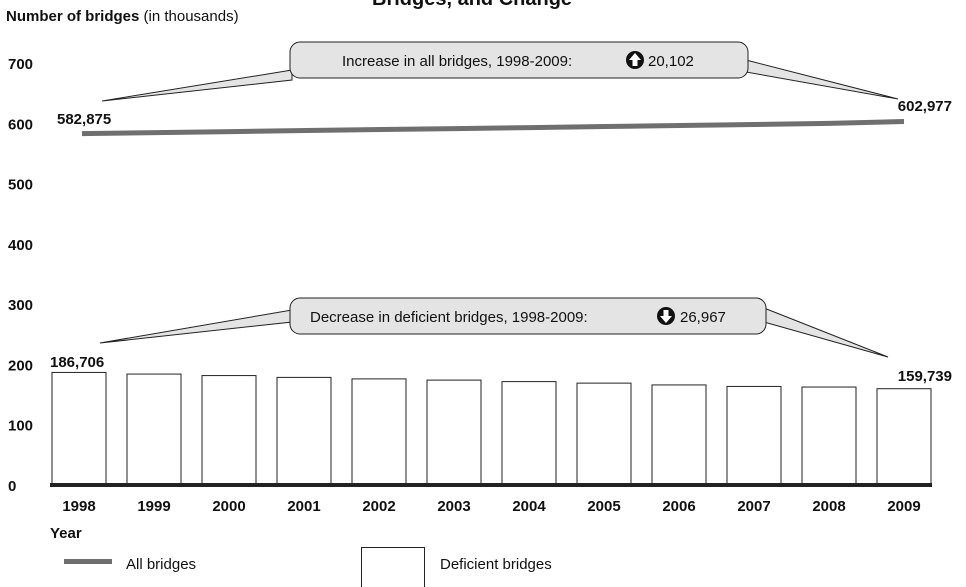 The height and width of the screenshot is (587, 966). Describe the element at coordinates (161, 564) in the screenshot. I see `legend-label-all-bridges: All bridges` at that location.